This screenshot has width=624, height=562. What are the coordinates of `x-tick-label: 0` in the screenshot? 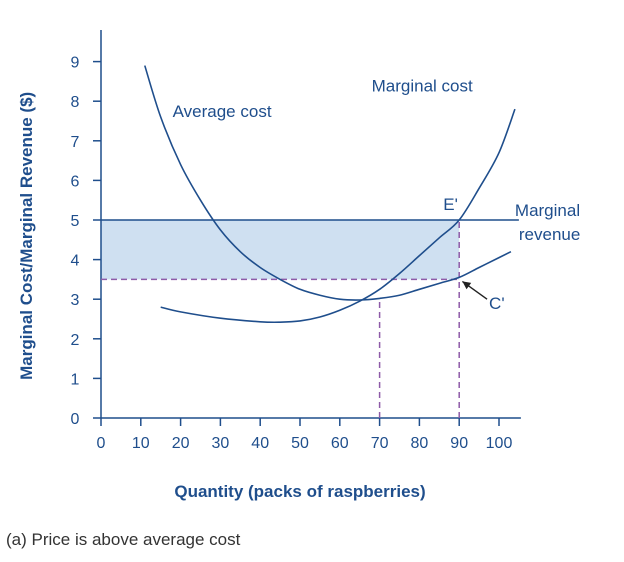 It's located at (101, 443).